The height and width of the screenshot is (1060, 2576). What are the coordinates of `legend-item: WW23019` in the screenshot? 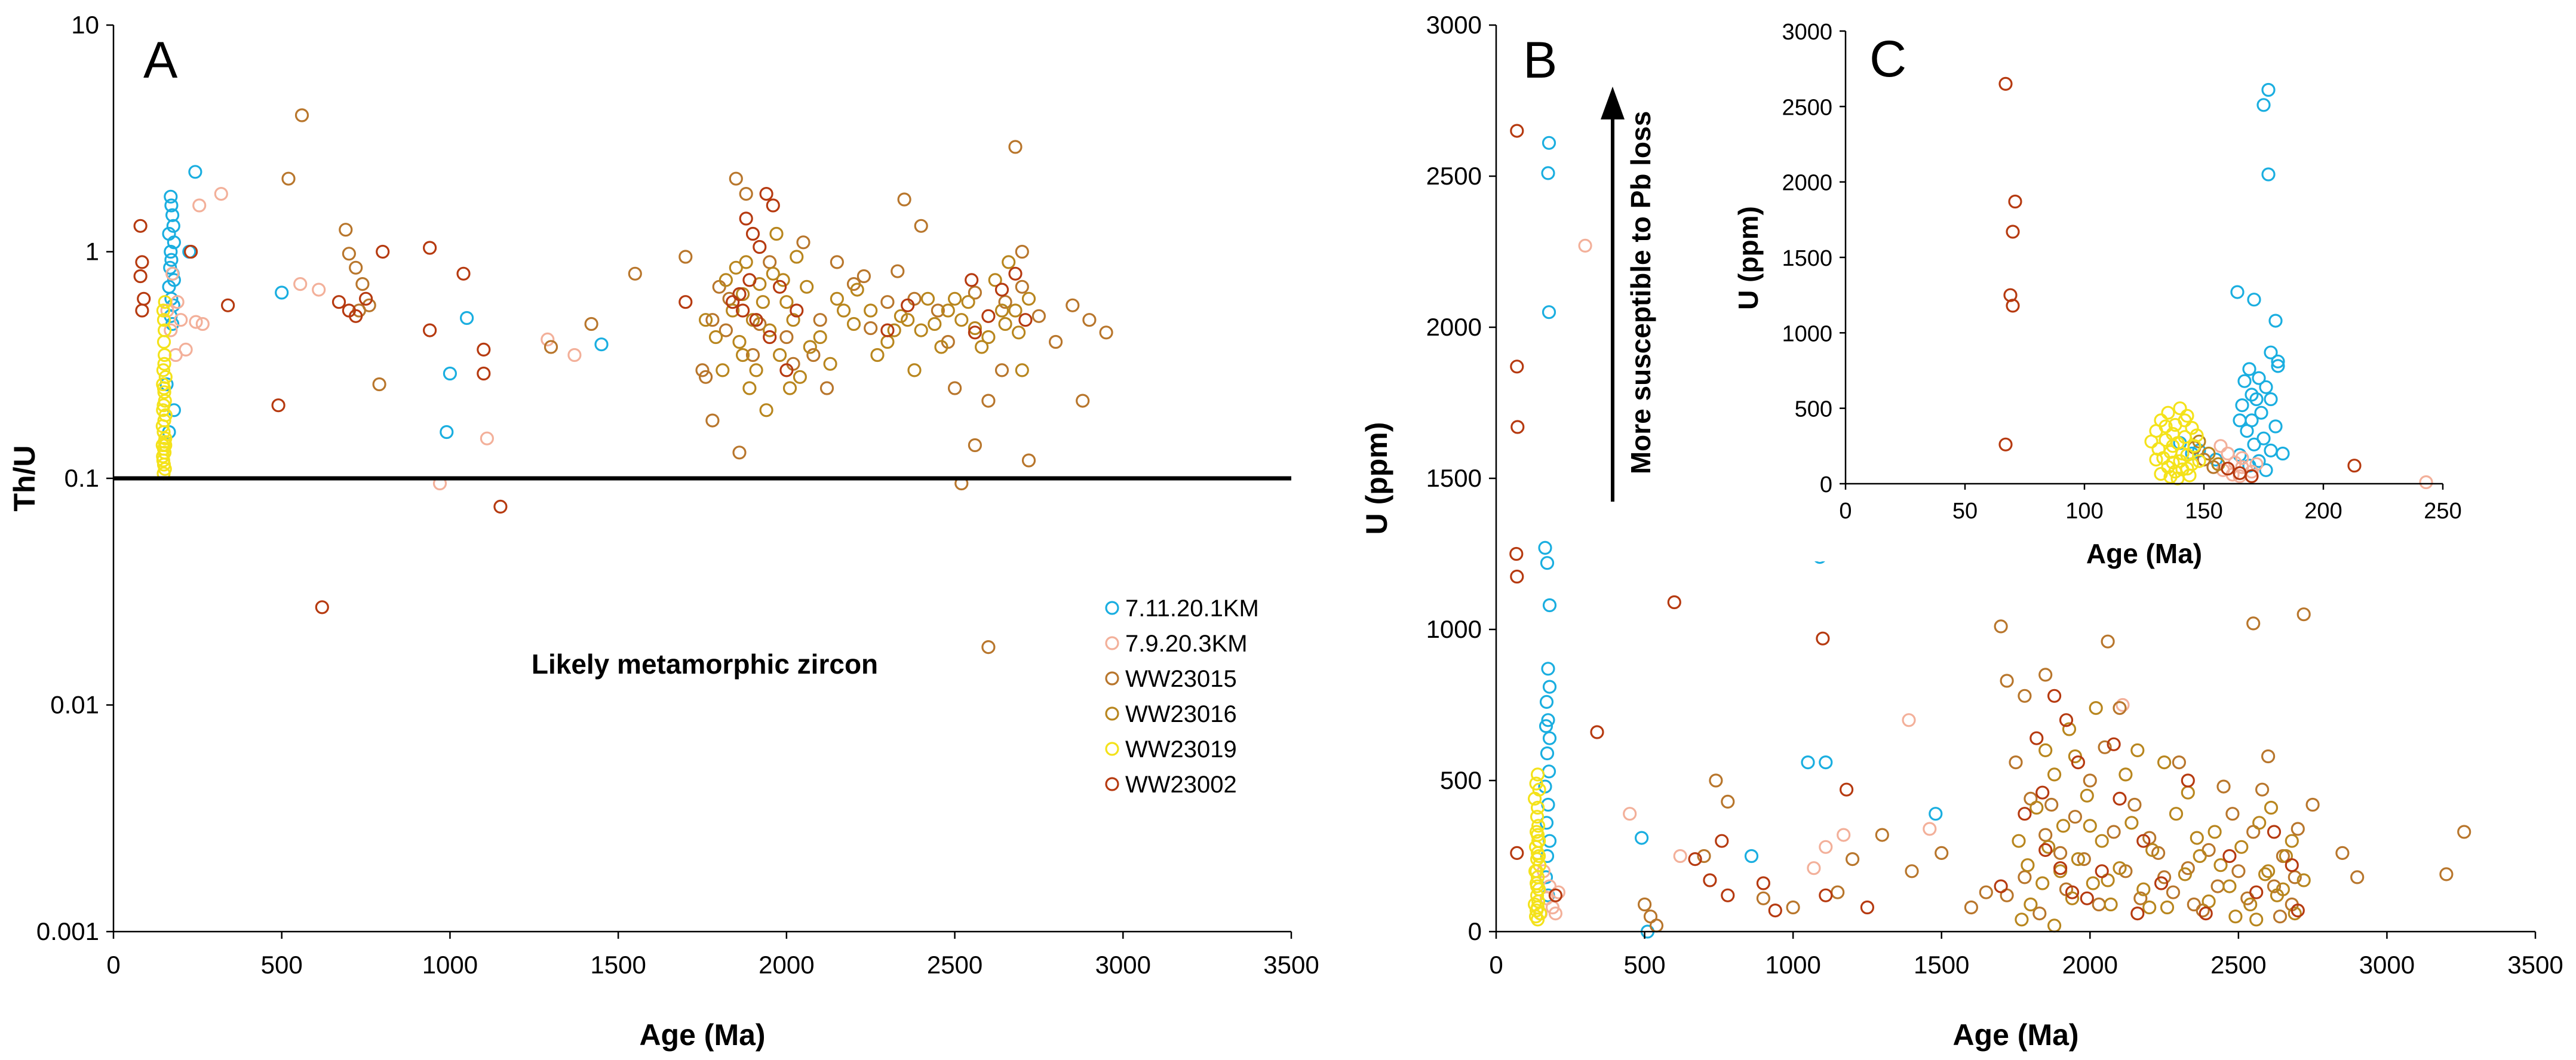 It's located at (1171, 749).